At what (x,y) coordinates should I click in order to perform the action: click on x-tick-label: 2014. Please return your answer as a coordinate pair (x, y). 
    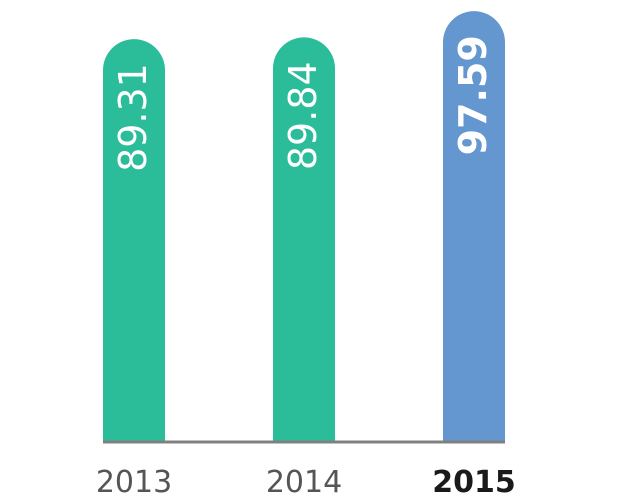
    Looking at the image, I should click on (304, 482).